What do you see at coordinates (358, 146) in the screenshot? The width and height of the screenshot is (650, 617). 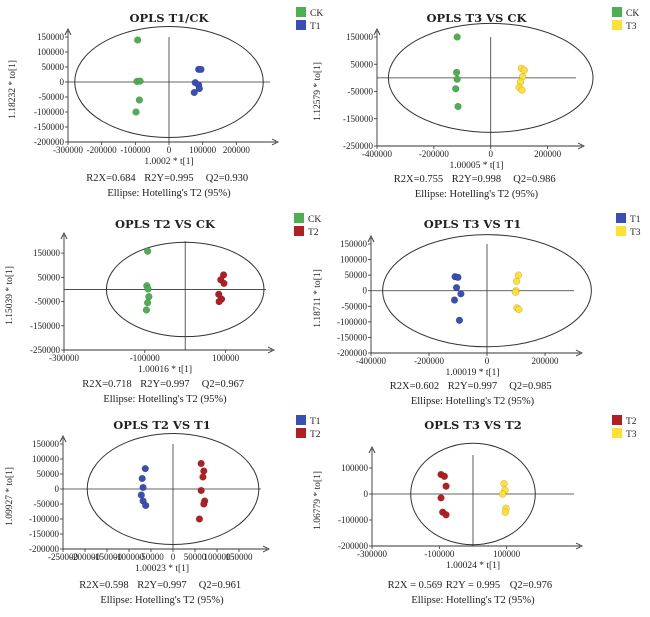 I see `y-tick-label: -250000` at bounding box center [358, 146].